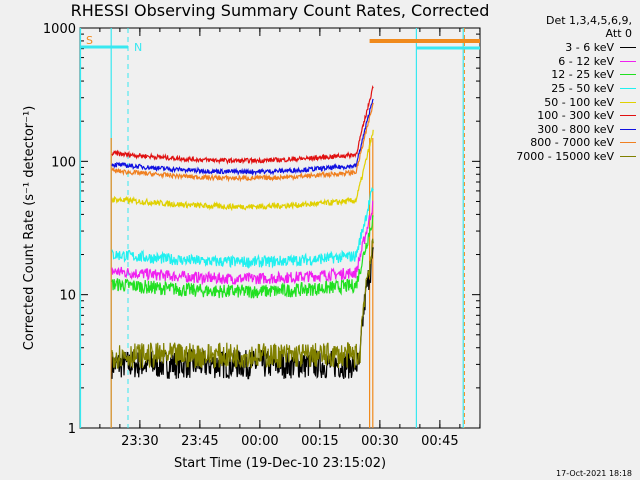 This screenshot has width=640, height=480. What do you see at coordinates (556, 62) in the screenshot?
I see `legend-item: 6 - 12 keV` at bounding box center [556, 62].